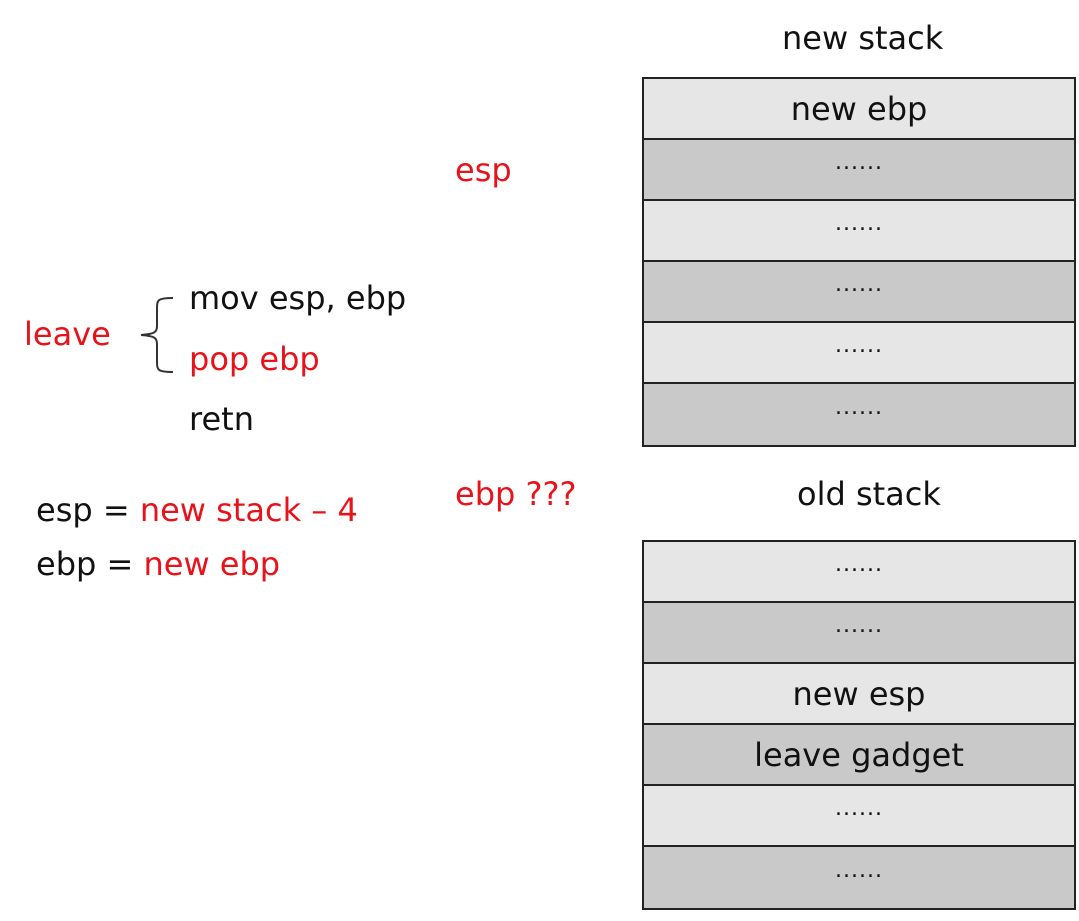 This screenshot has height=921, width=1079. I want to click on esp-equation: esp = new stack – 4, so click(197, 510).